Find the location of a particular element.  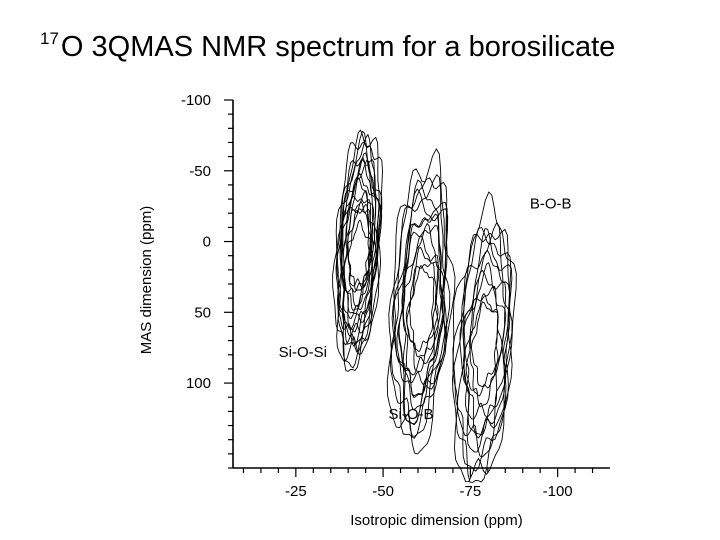

y-tick-label: -100 is located at coordinates (196, 100).